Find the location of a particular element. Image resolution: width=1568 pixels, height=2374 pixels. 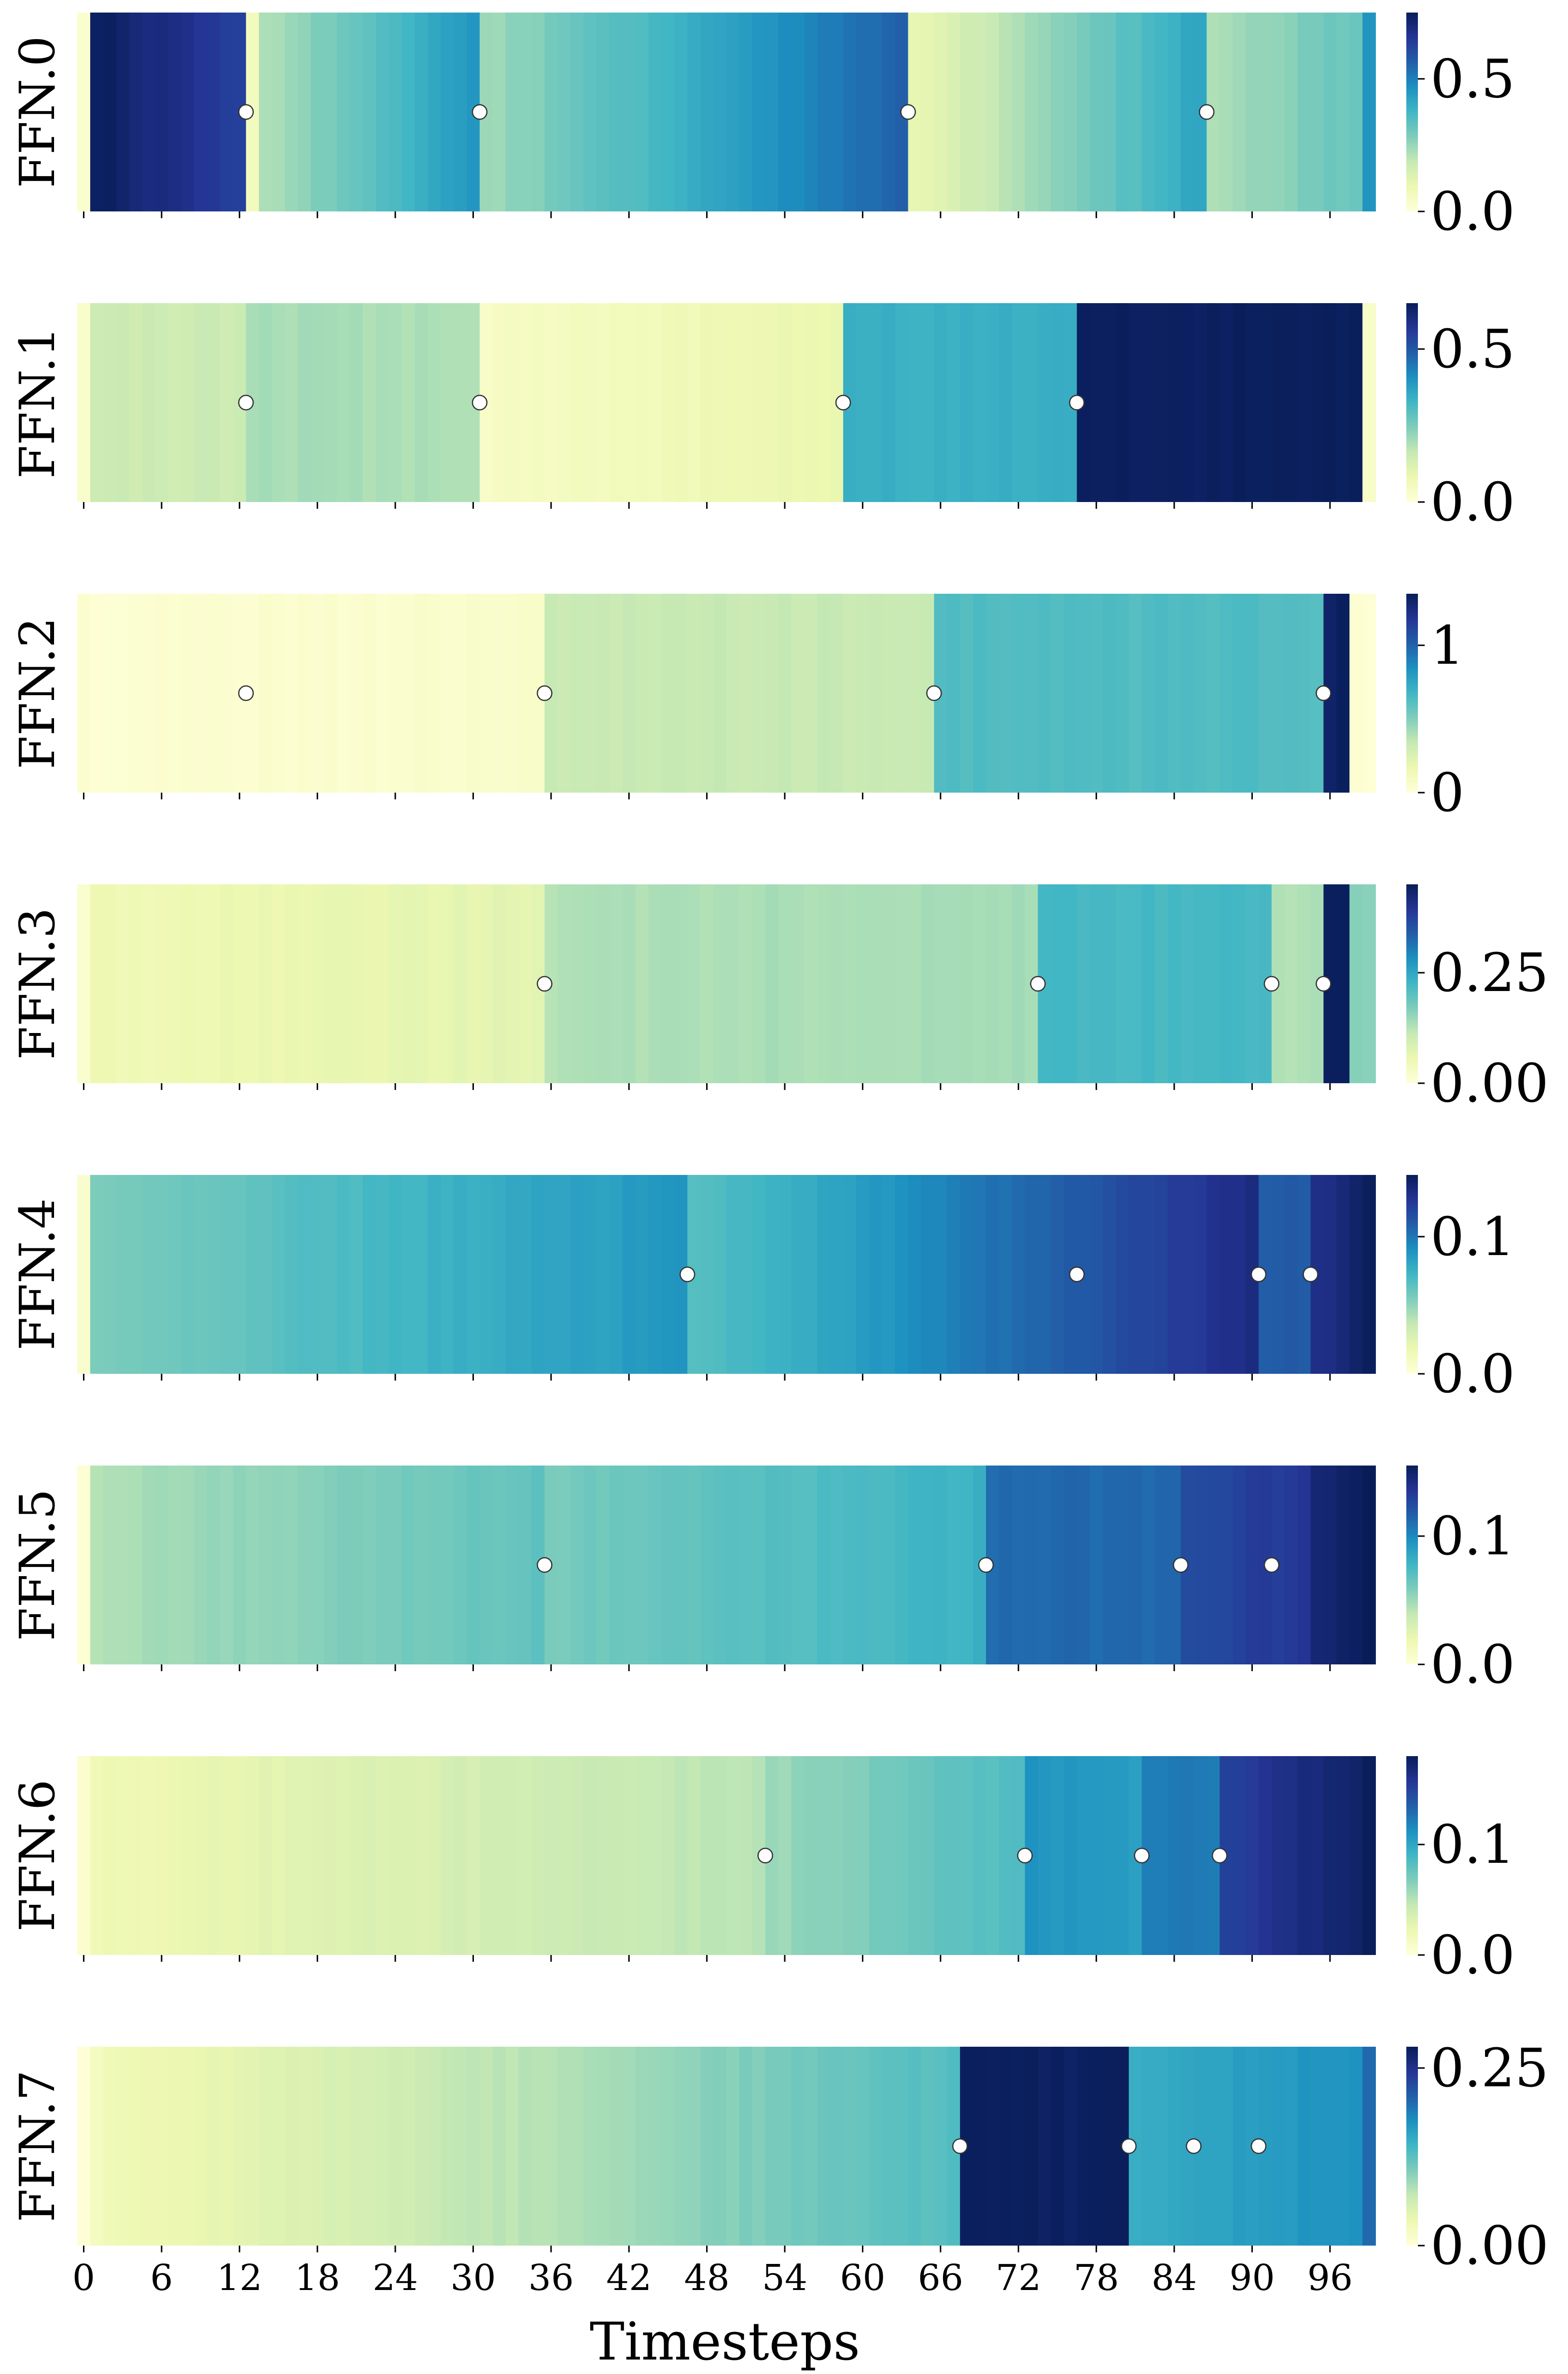

x-tick-label: 60 is located at coordinates (862, 2278).